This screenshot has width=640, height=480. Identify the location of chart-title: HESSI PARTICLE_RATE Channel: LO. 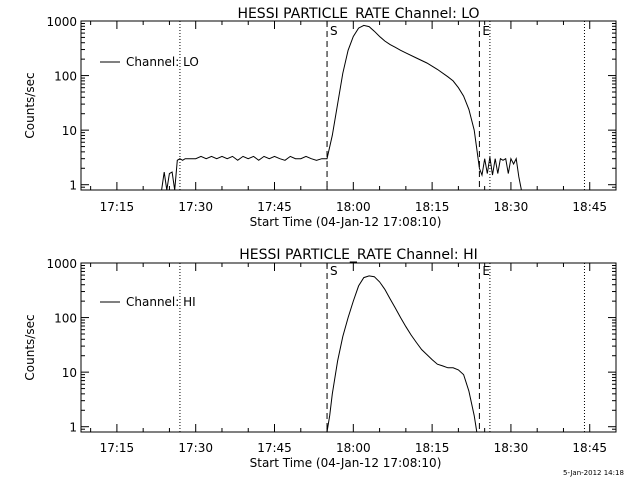
(358, 14).